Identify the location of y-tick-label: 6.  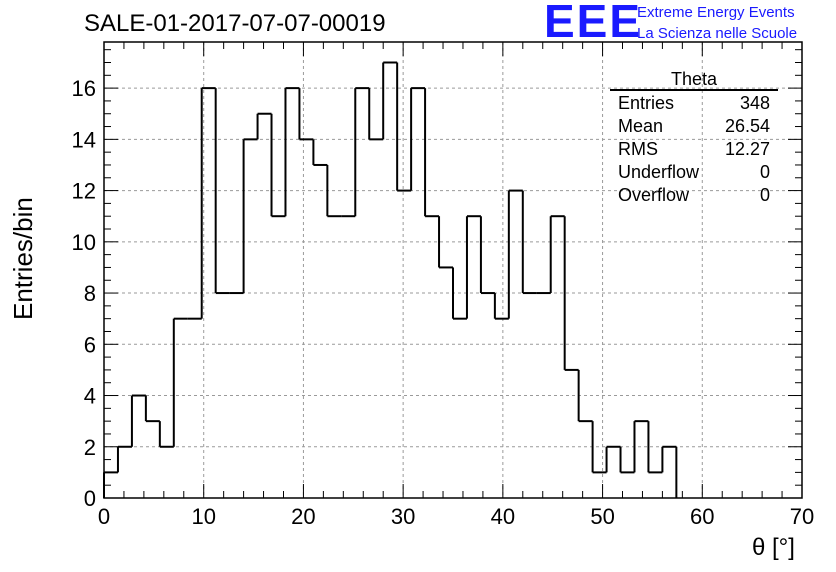
(90, 344).